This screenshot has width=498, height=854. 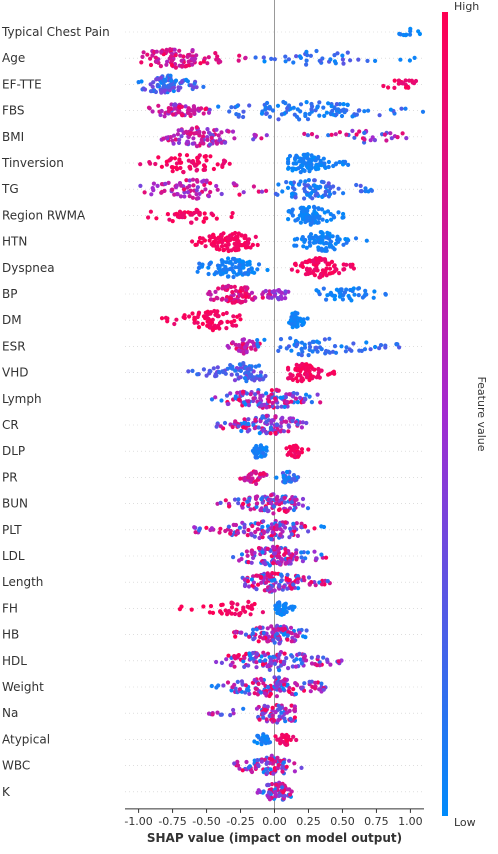 What do you see at coordinates (13, 556) in the screenshot?
I see `feature-label: LDL` at bounding box center [13, 556].